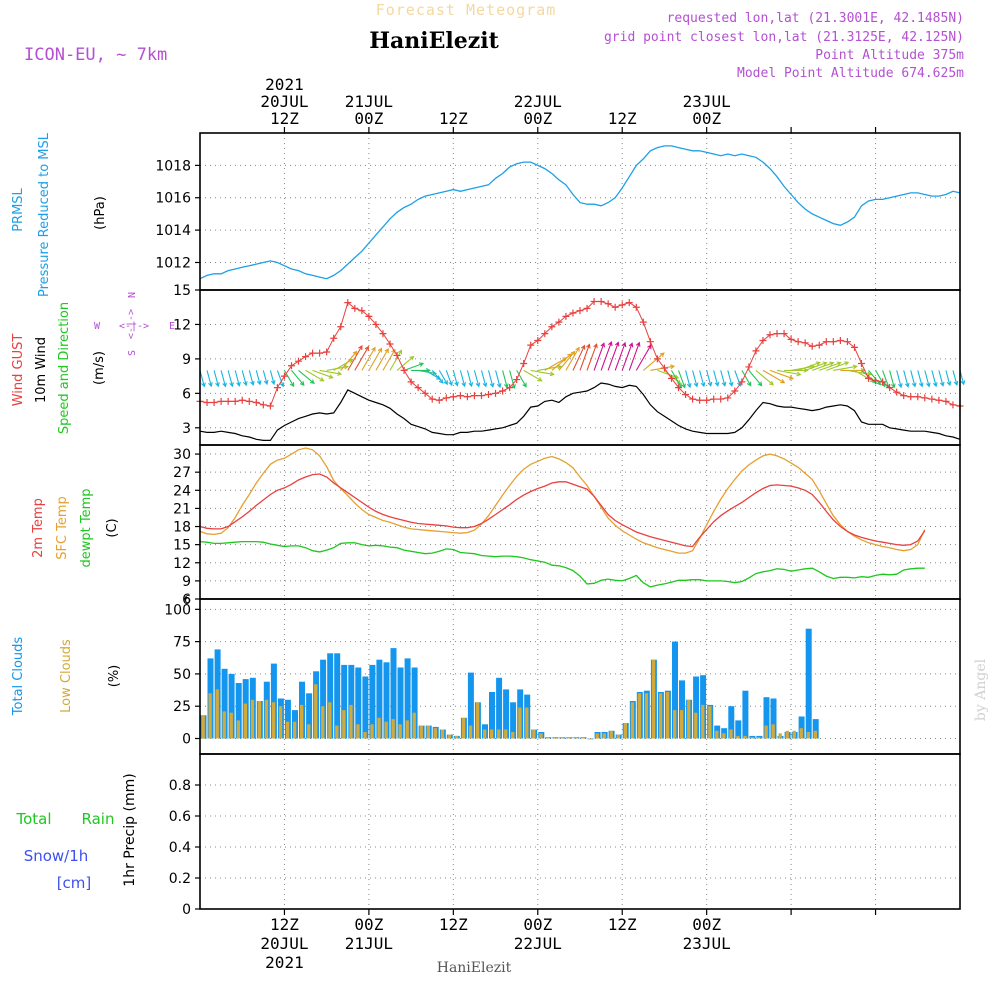 The width and height of the screenshot is (1000, 1000). I want to click on y-tick-label: 0.4, so click(180, 848).